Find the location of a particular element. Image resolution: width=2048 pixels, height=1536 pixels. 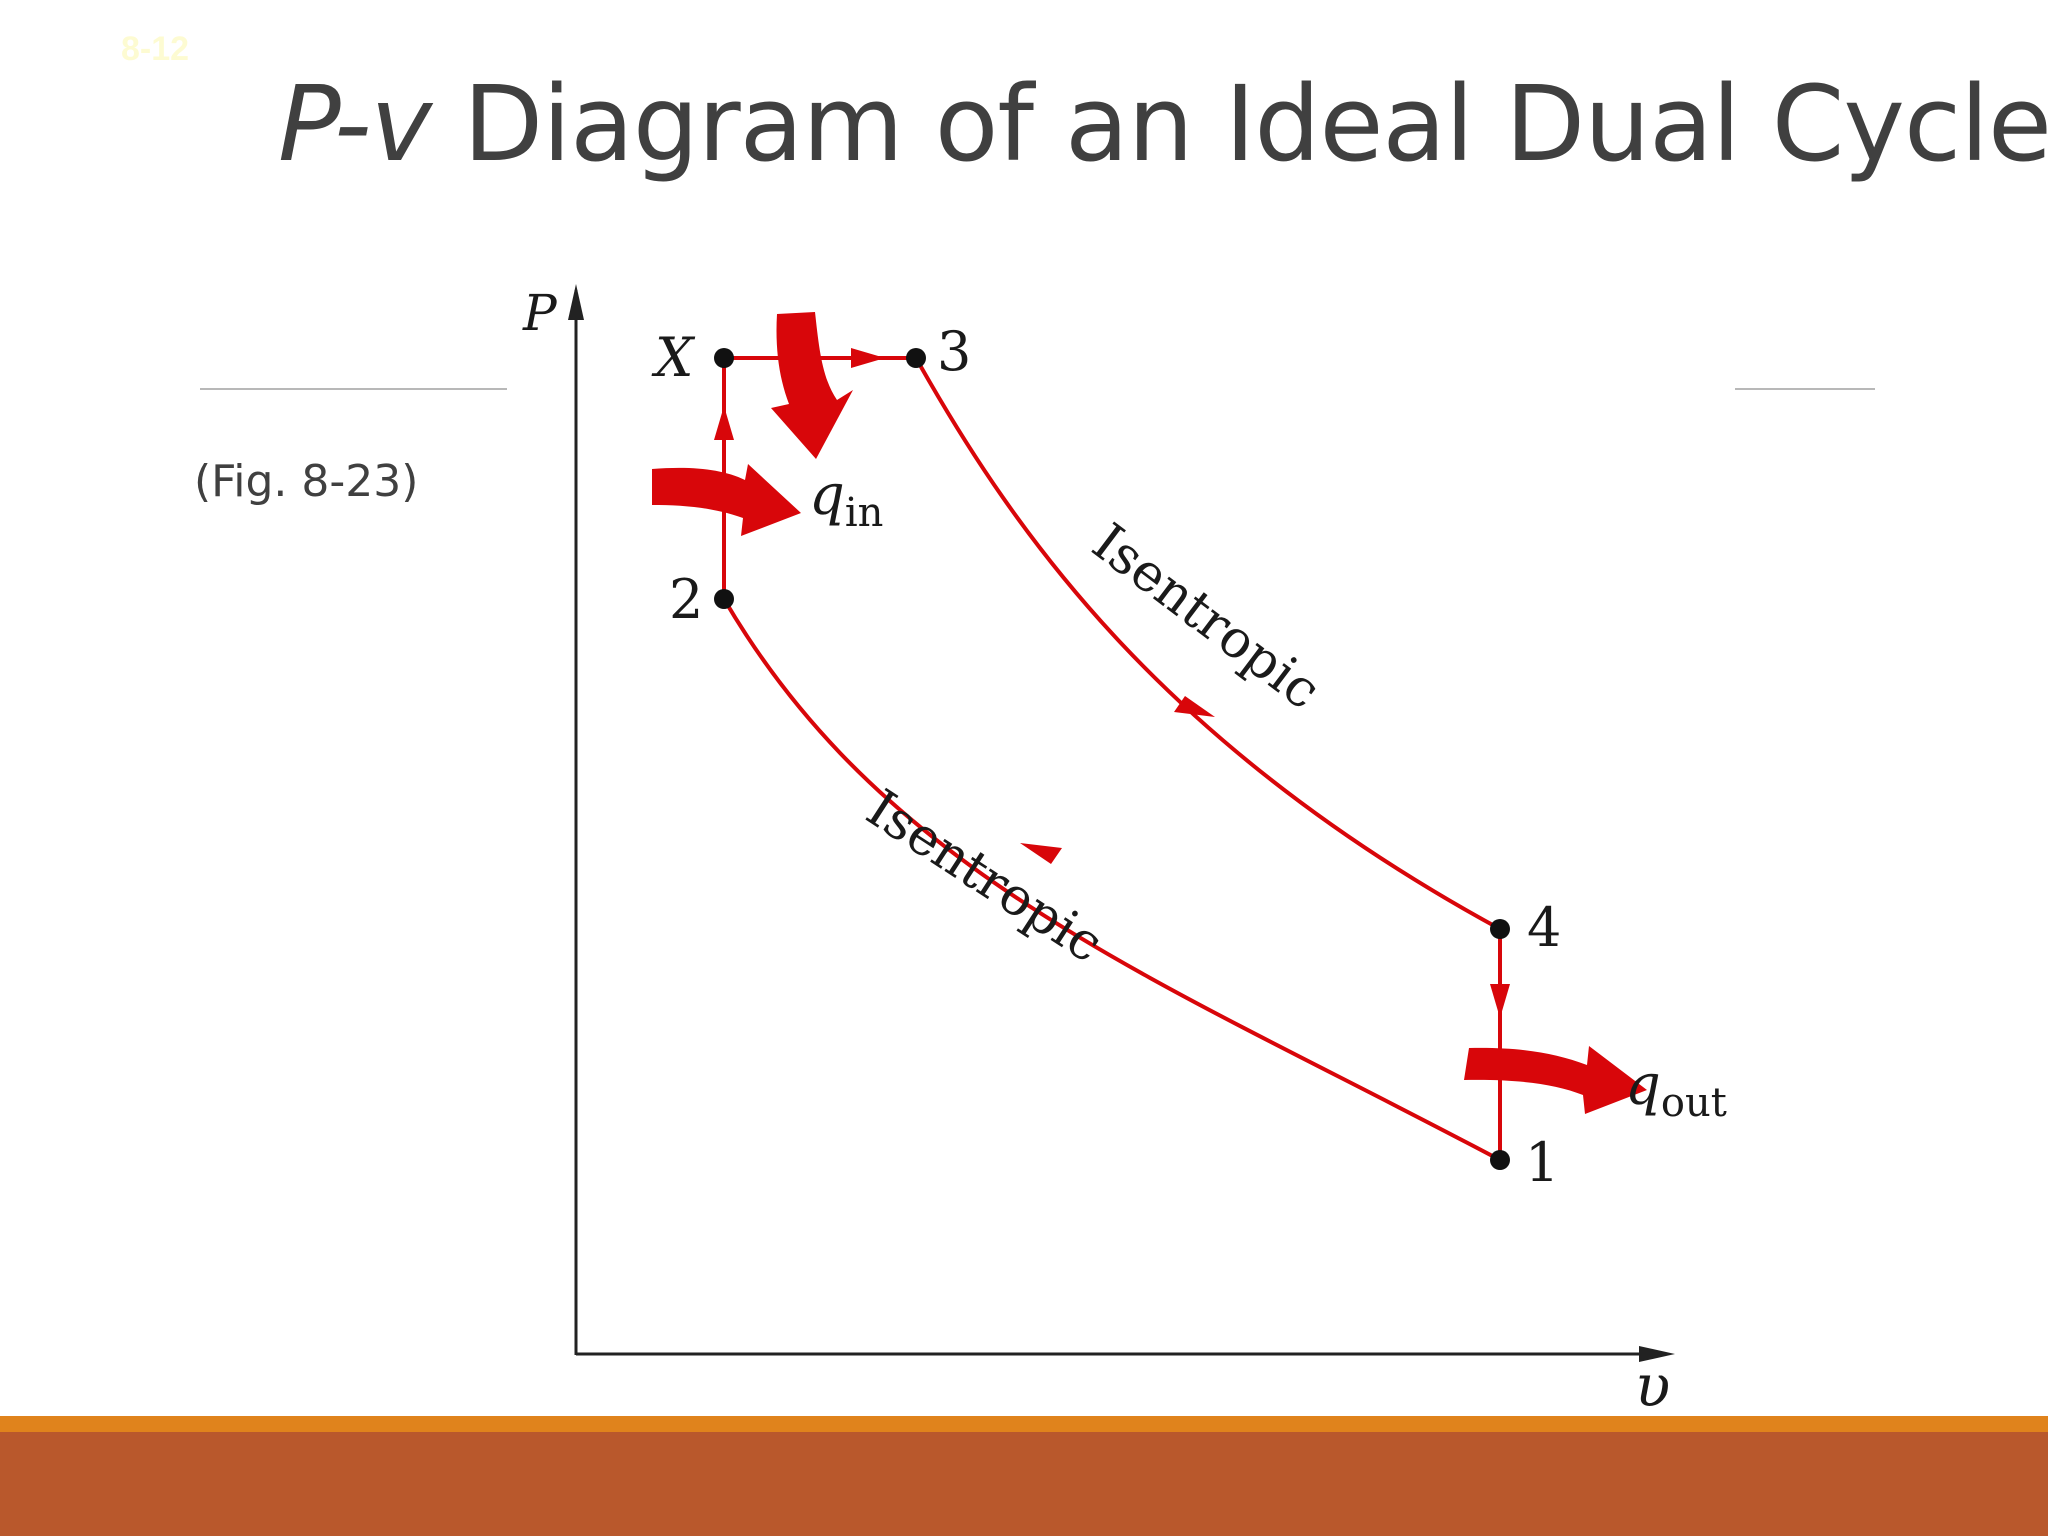

label-isentropic-expansion: Isentropic is located at coordinates (1206, 616).